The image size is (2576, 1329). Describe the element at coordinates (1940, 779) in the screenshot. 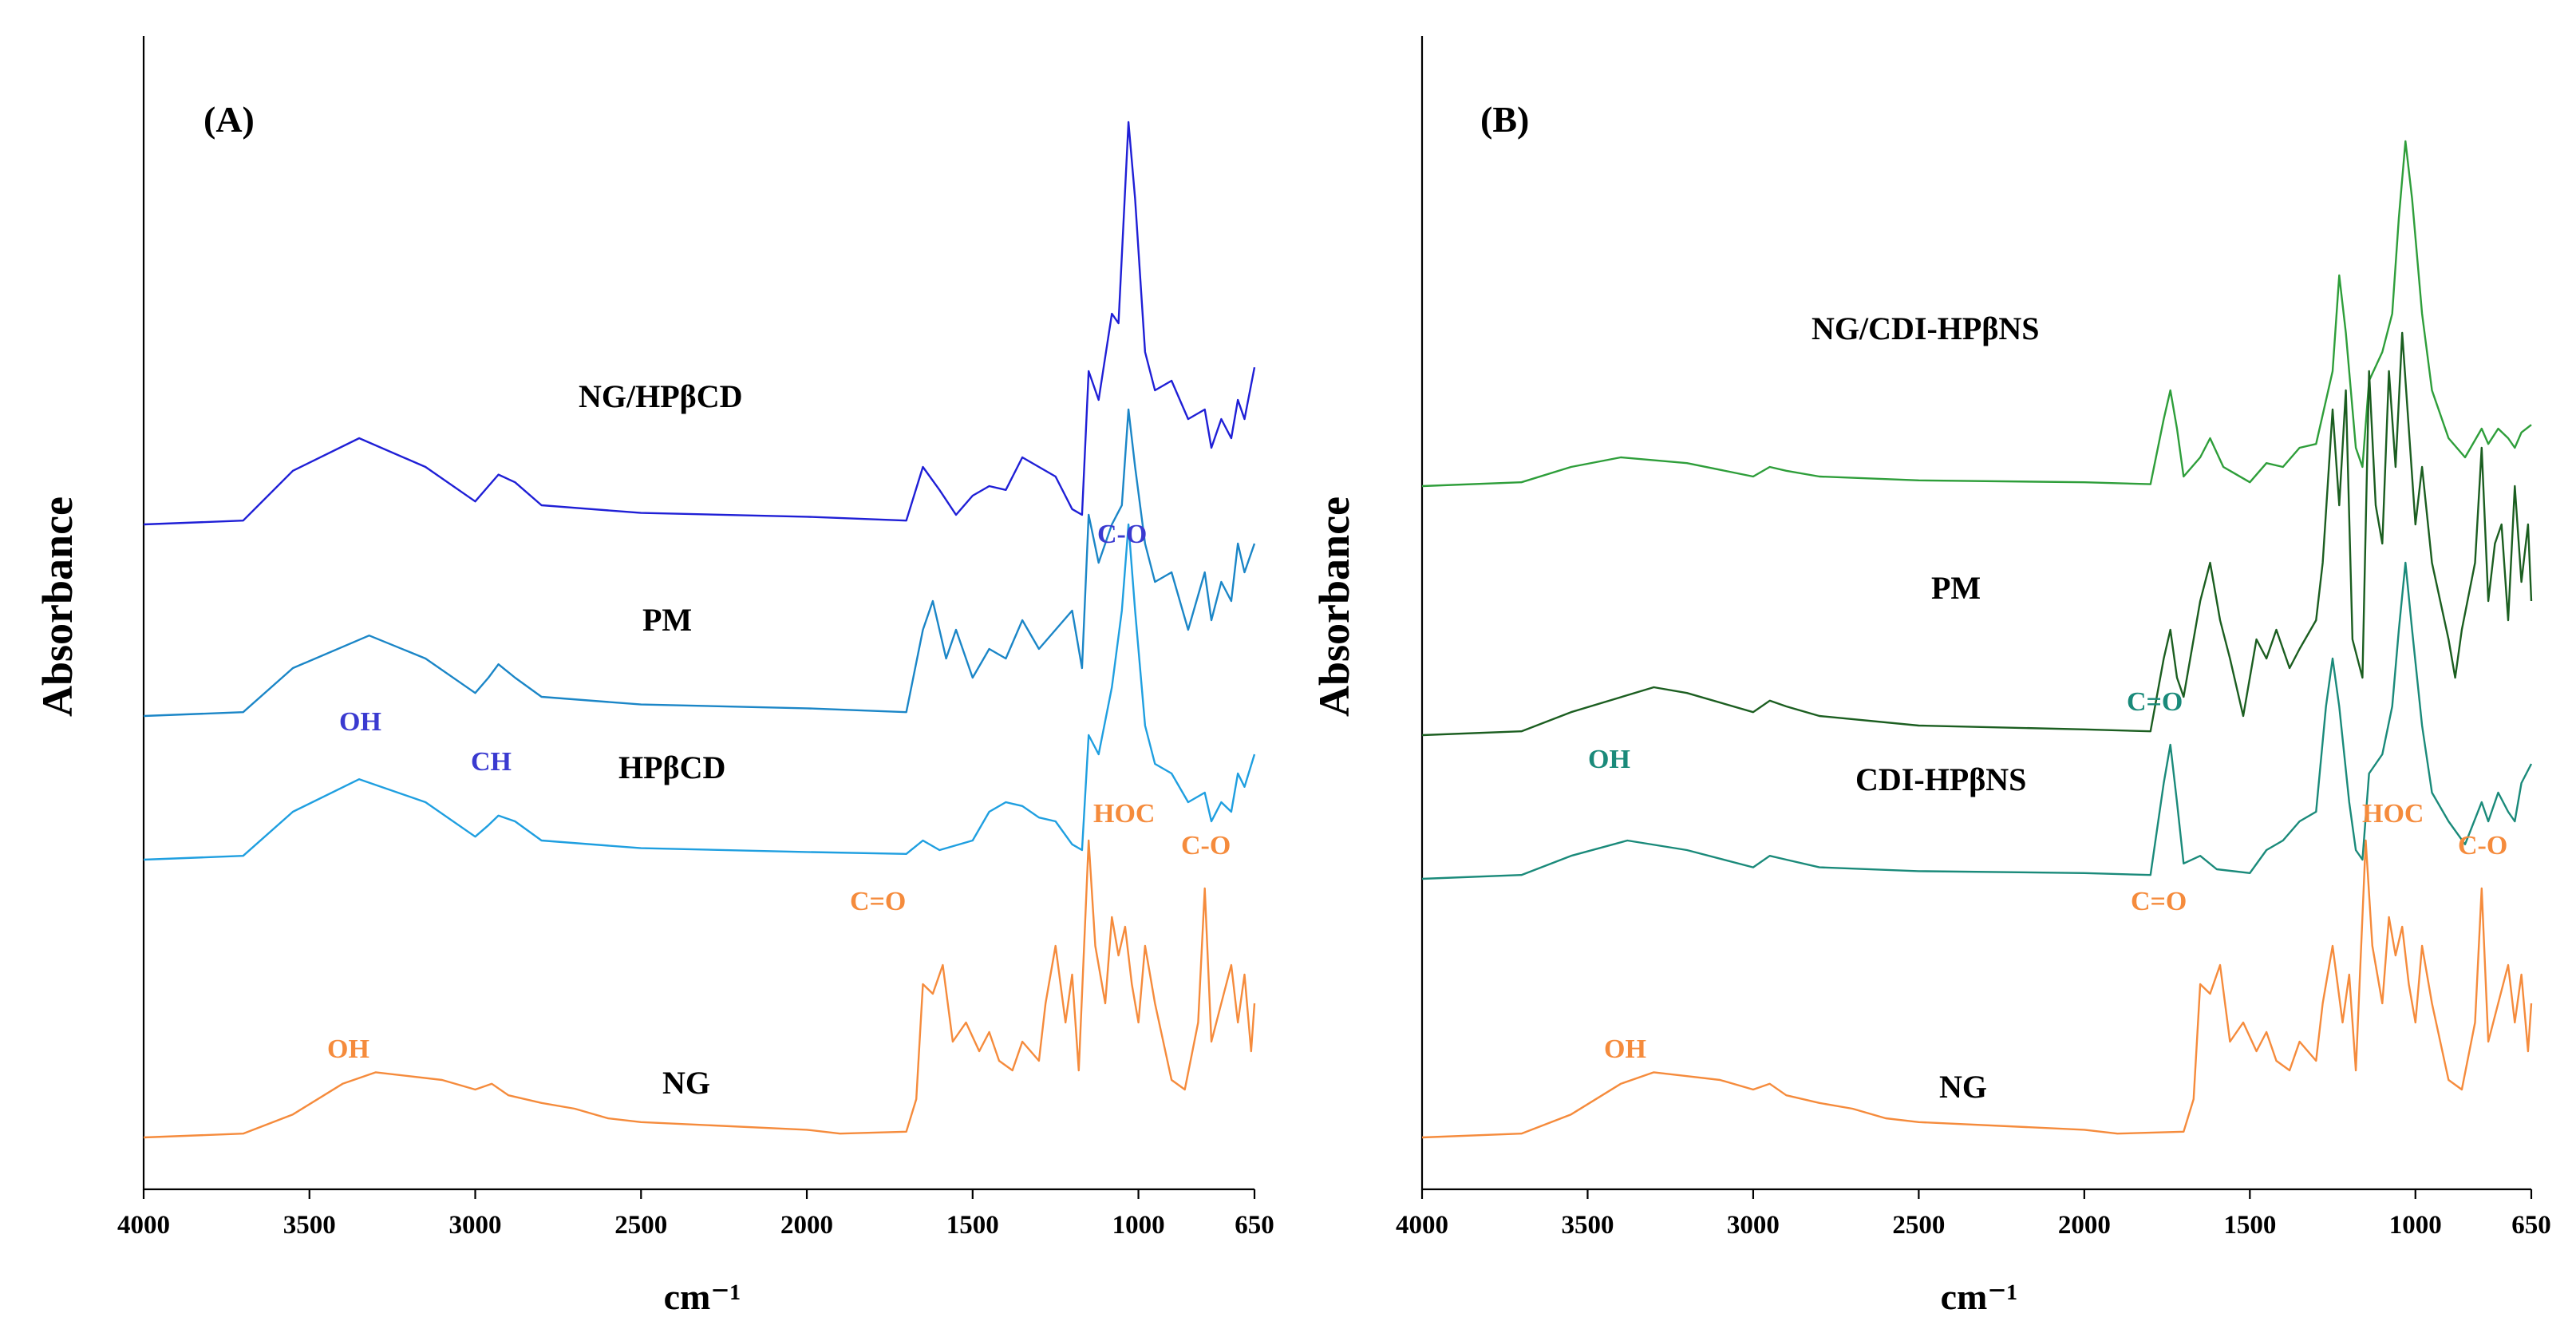

I see `trace-label-cdi-hpbns: CDI-HPβNS` at that location.